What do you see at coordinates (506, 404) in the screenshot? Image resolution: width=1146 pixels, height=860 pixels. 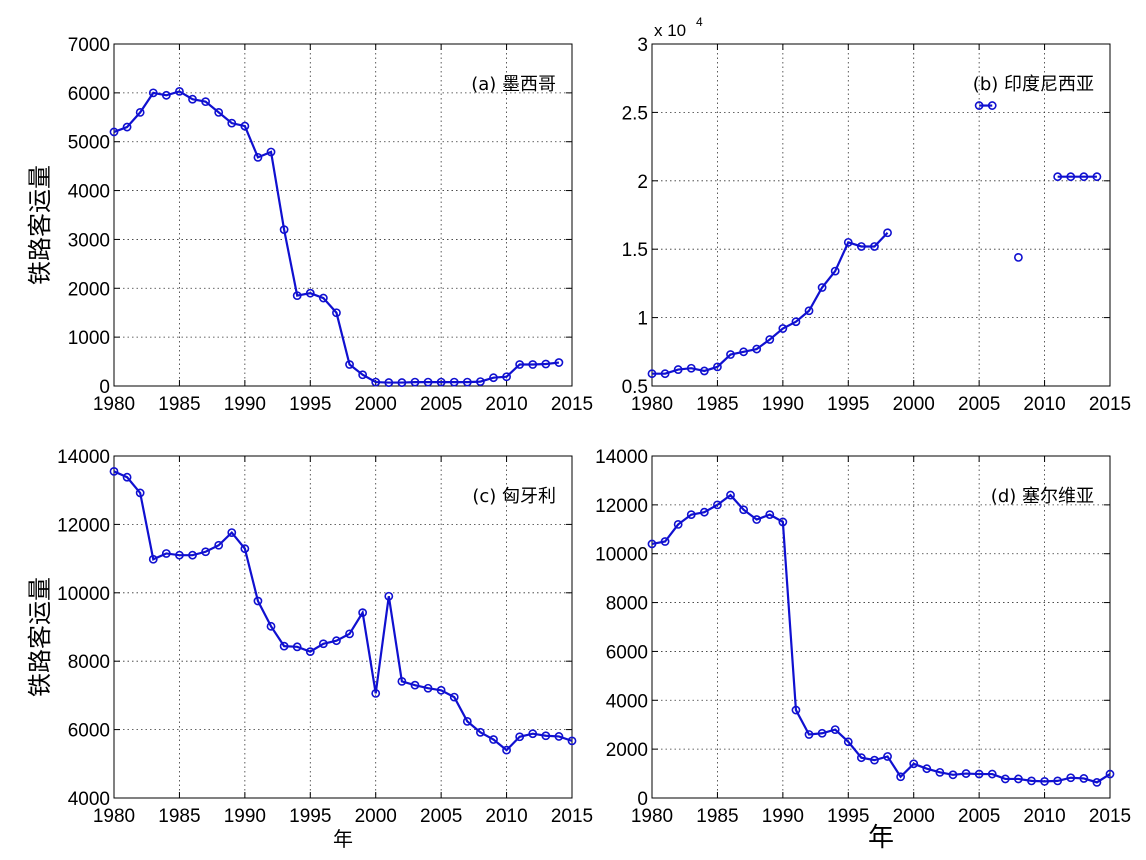 I see `x-tick-label: 2010` at bounding box center [506, 404].